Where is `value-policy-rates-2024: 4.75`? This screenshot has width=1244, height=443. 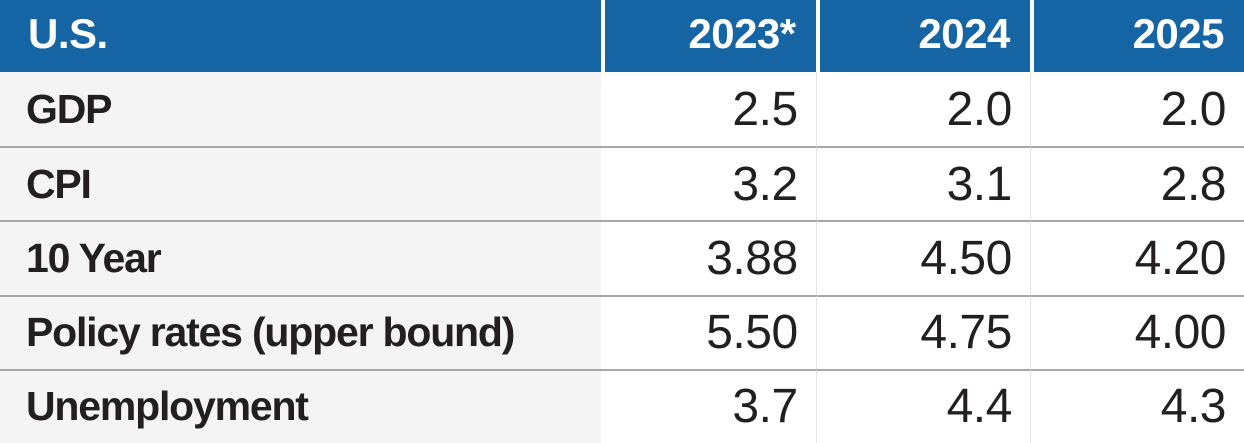
value-policy-rates-2024: 4.75 is located at coordinates (922, 331).